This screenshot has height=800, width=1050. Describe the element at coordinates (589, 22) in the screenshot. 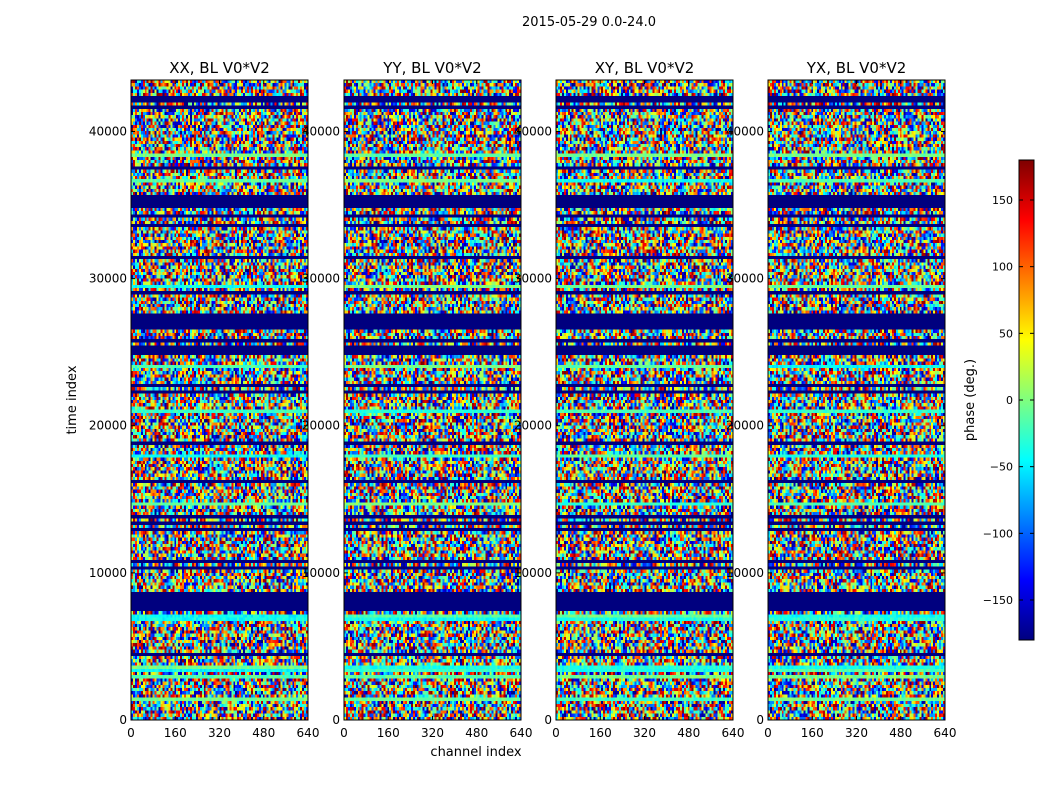

I see `figure-suptitle: 2015-05-29 0.0-24.0` at that location.